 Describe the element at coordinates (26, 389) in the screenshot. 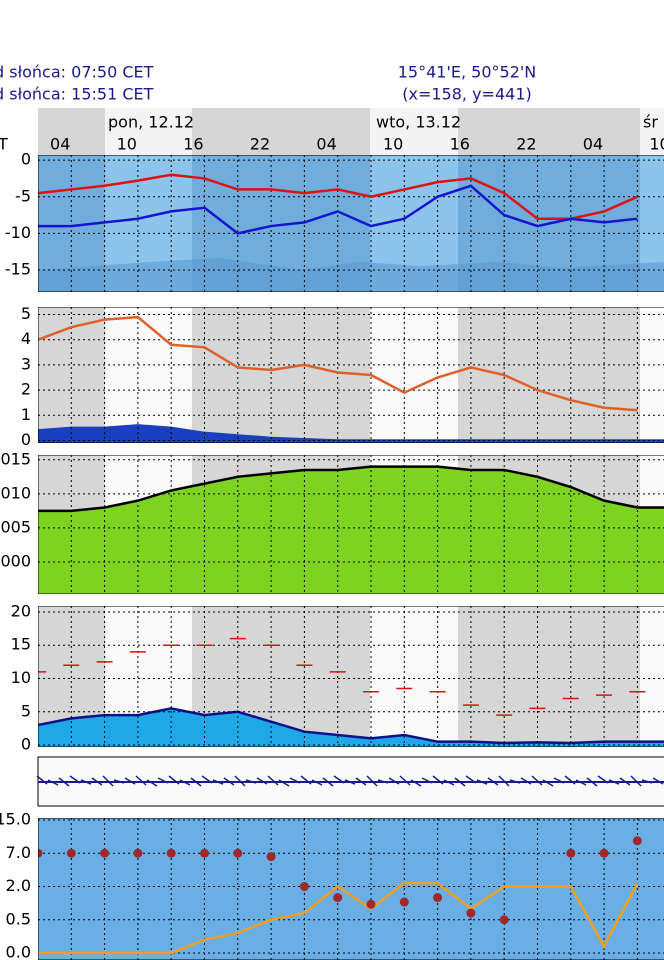

I see `y-tick-label: 2` at that location.